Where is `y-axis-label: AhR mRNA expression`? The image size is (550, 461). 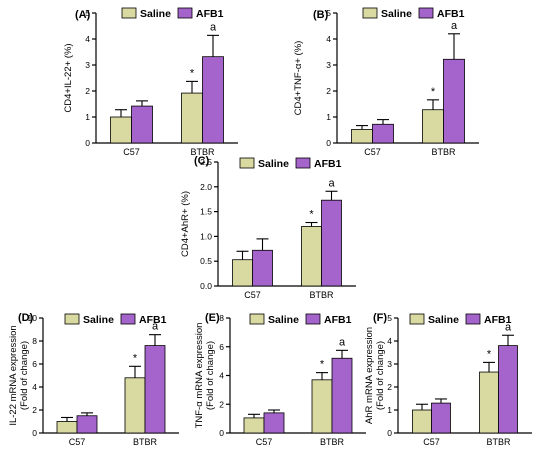 y-axis-label: AhR mRNA expression is located at coordinates (369, 375).